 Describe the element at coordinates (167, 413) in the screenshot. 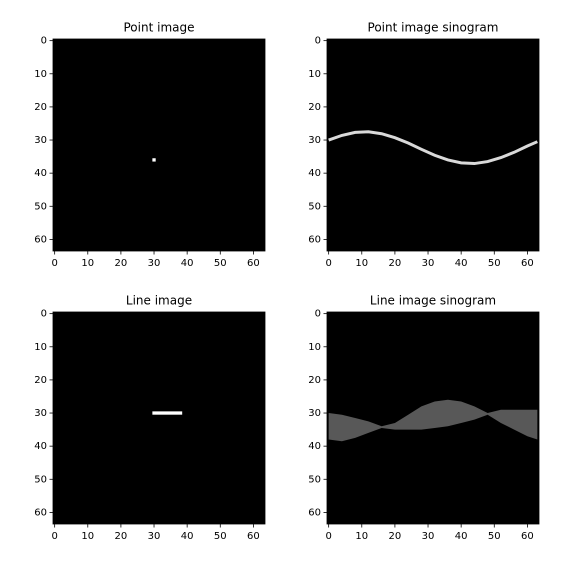

I see `line-segment` at that location.